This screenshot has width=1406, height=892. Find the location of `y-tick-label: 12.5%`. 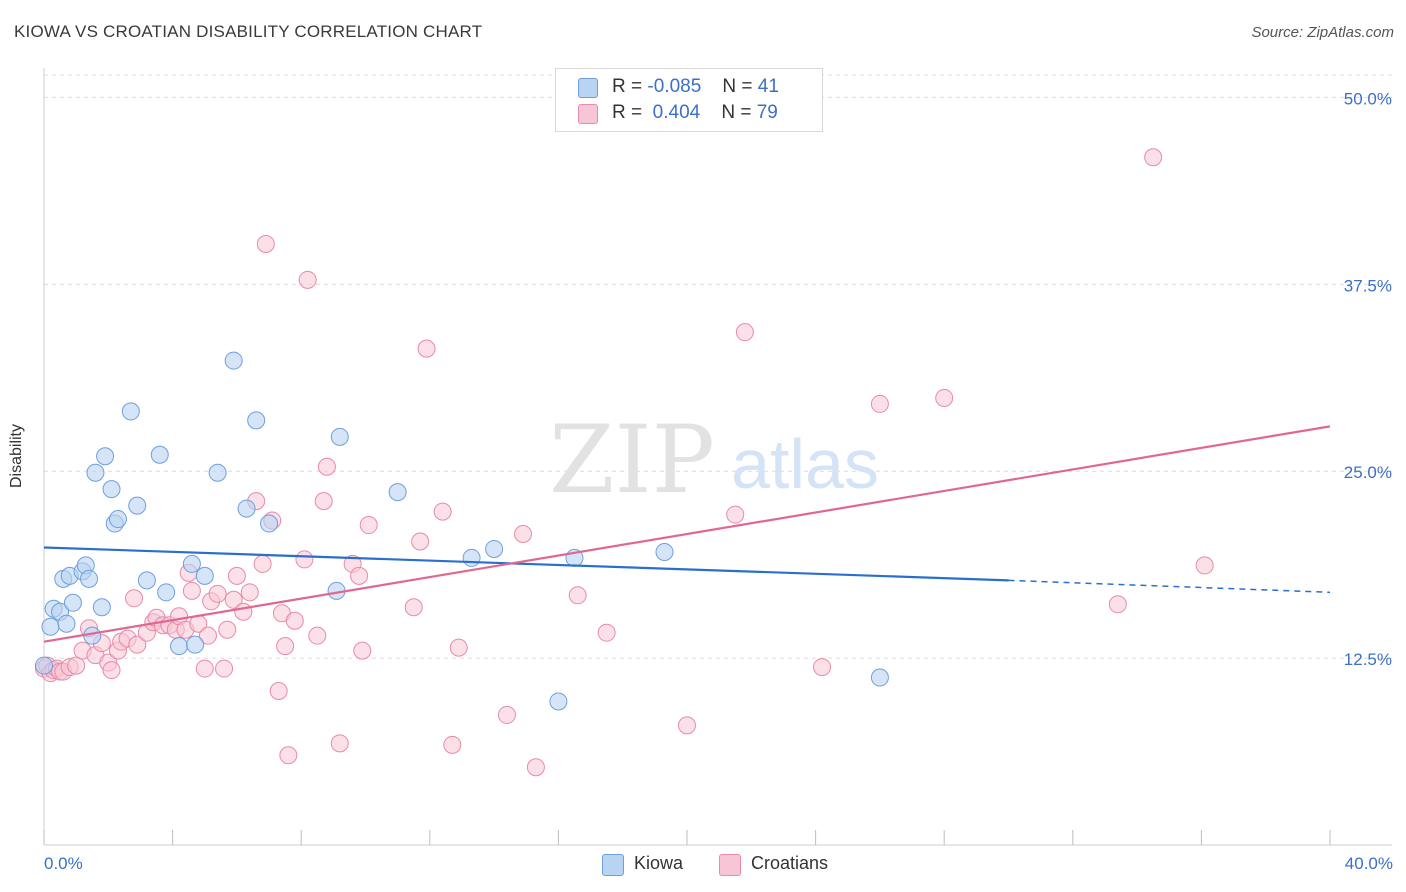

y-tick-label: 12.5% is located at coordinates (1368, 659).